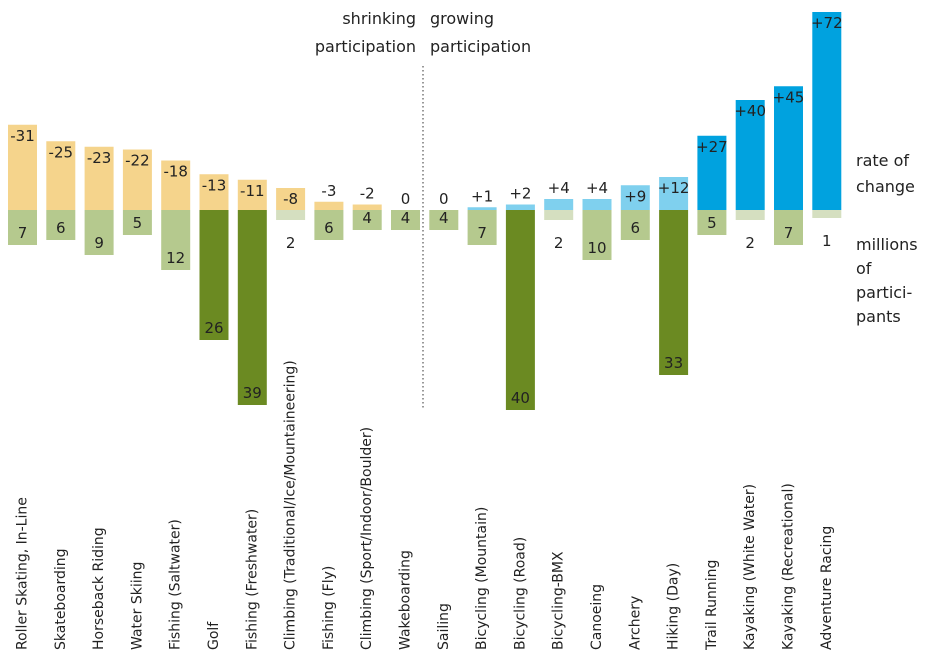 The height and width of the screenshot is (657, 935). I want to click on participants-label: 5, so click(712, 223).